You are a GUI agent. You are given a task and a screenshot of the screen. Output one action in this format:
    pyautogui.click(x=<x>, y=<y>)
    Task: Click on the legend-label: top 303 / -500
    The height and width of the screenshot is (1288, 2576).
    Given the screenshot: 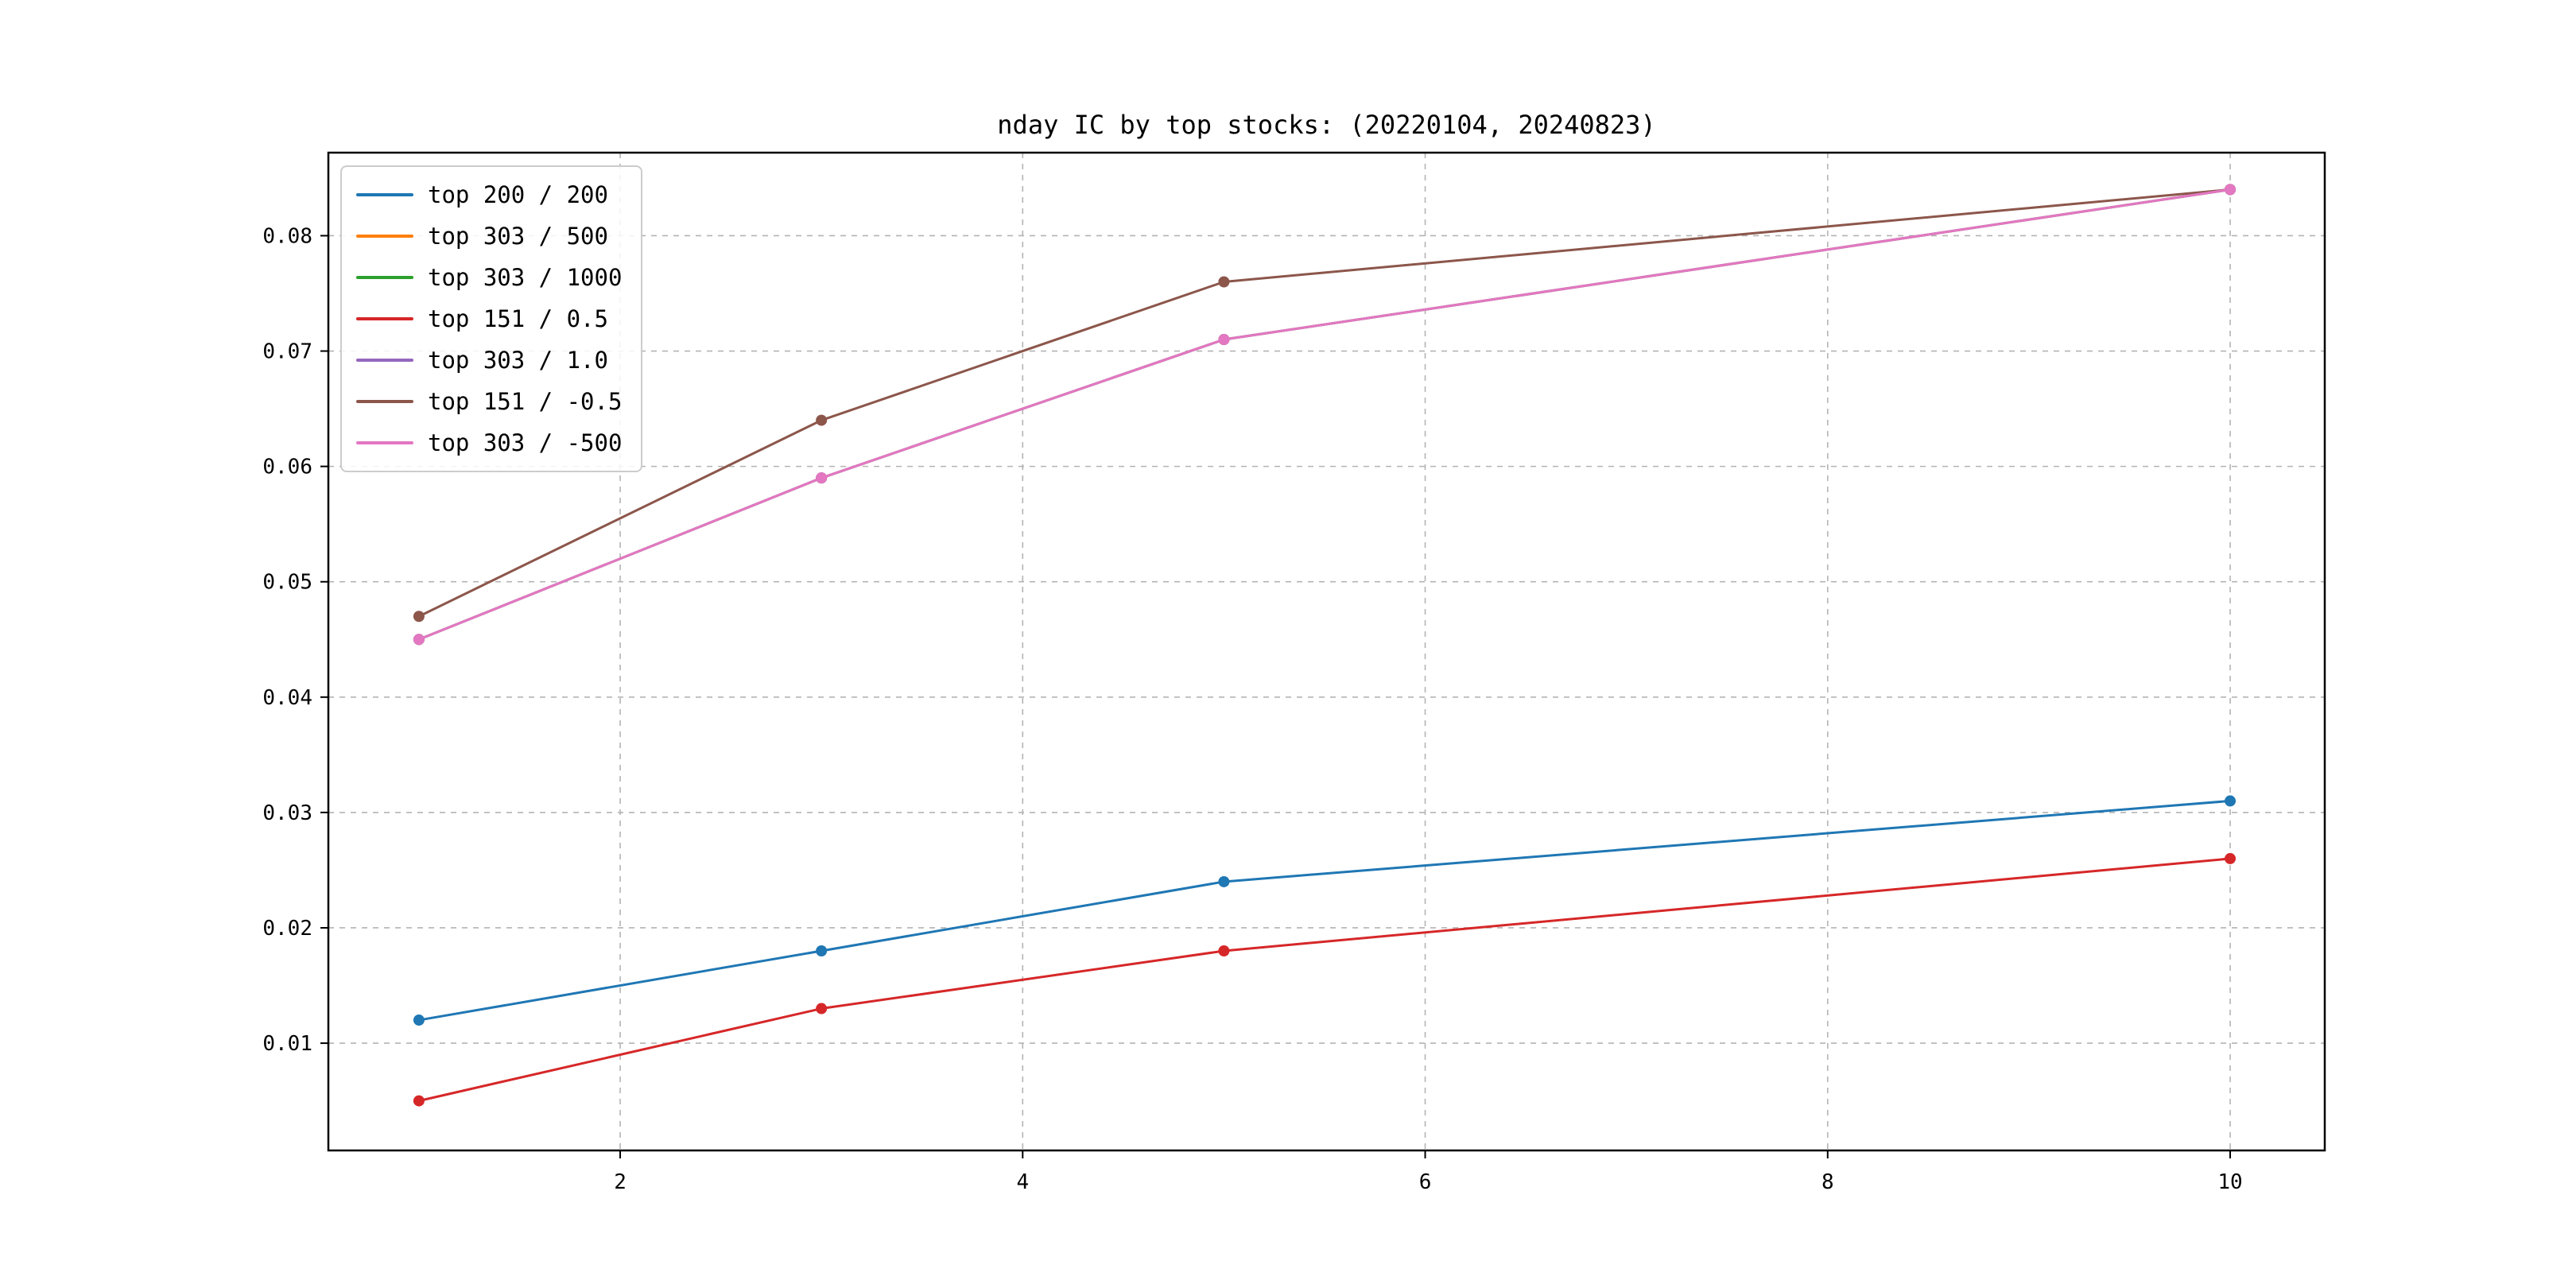 What is the action you would take?
    pyautogui.click(x=525, y=442)
    